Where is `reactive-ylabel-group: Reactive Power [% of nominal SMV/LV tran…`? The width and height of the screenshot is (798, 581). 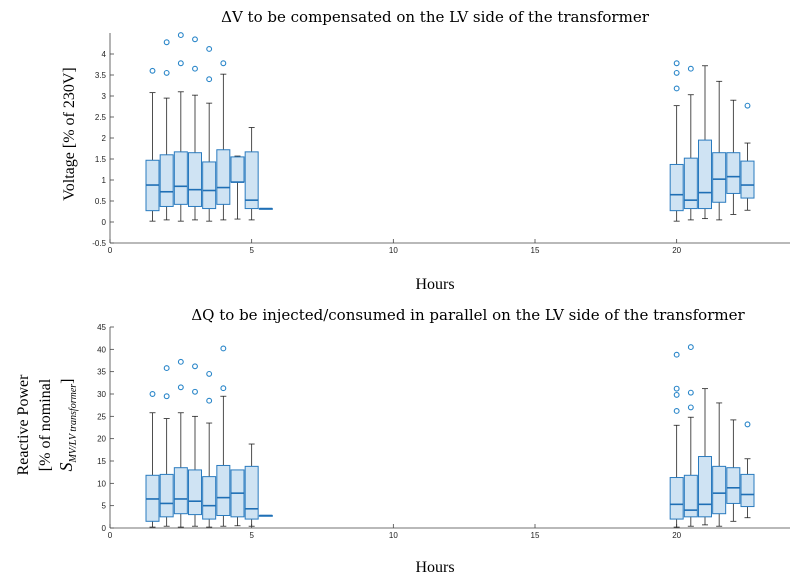
reactive-ylabel-group: Reactive Power [% of nominal SMV/LV tran… is located at coordinates (47, 425).